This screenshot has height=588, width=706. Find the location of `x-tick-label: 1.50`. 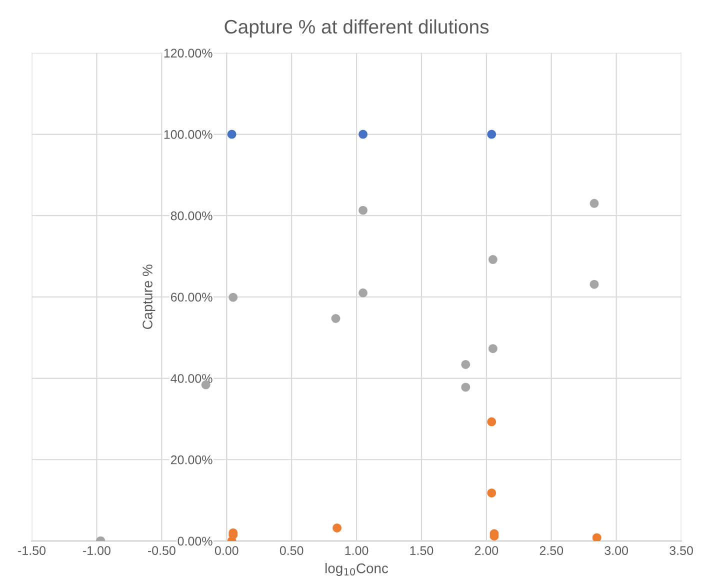

x-tick-label: 1.50 is located at coordinates (422, 551).